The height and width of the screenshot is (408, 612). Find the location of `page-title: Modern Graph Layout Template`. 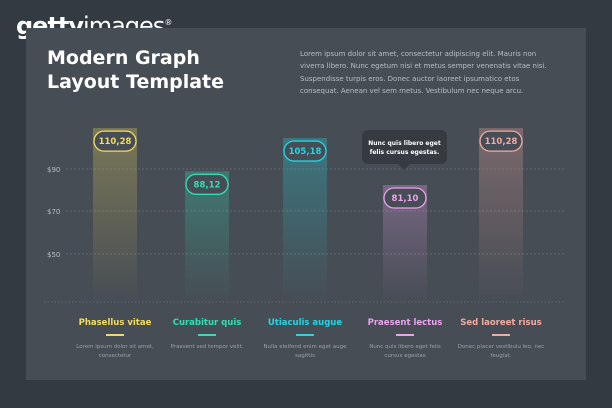

page-title: Modern Graph Layout Template is located at coordinates (136, 70).